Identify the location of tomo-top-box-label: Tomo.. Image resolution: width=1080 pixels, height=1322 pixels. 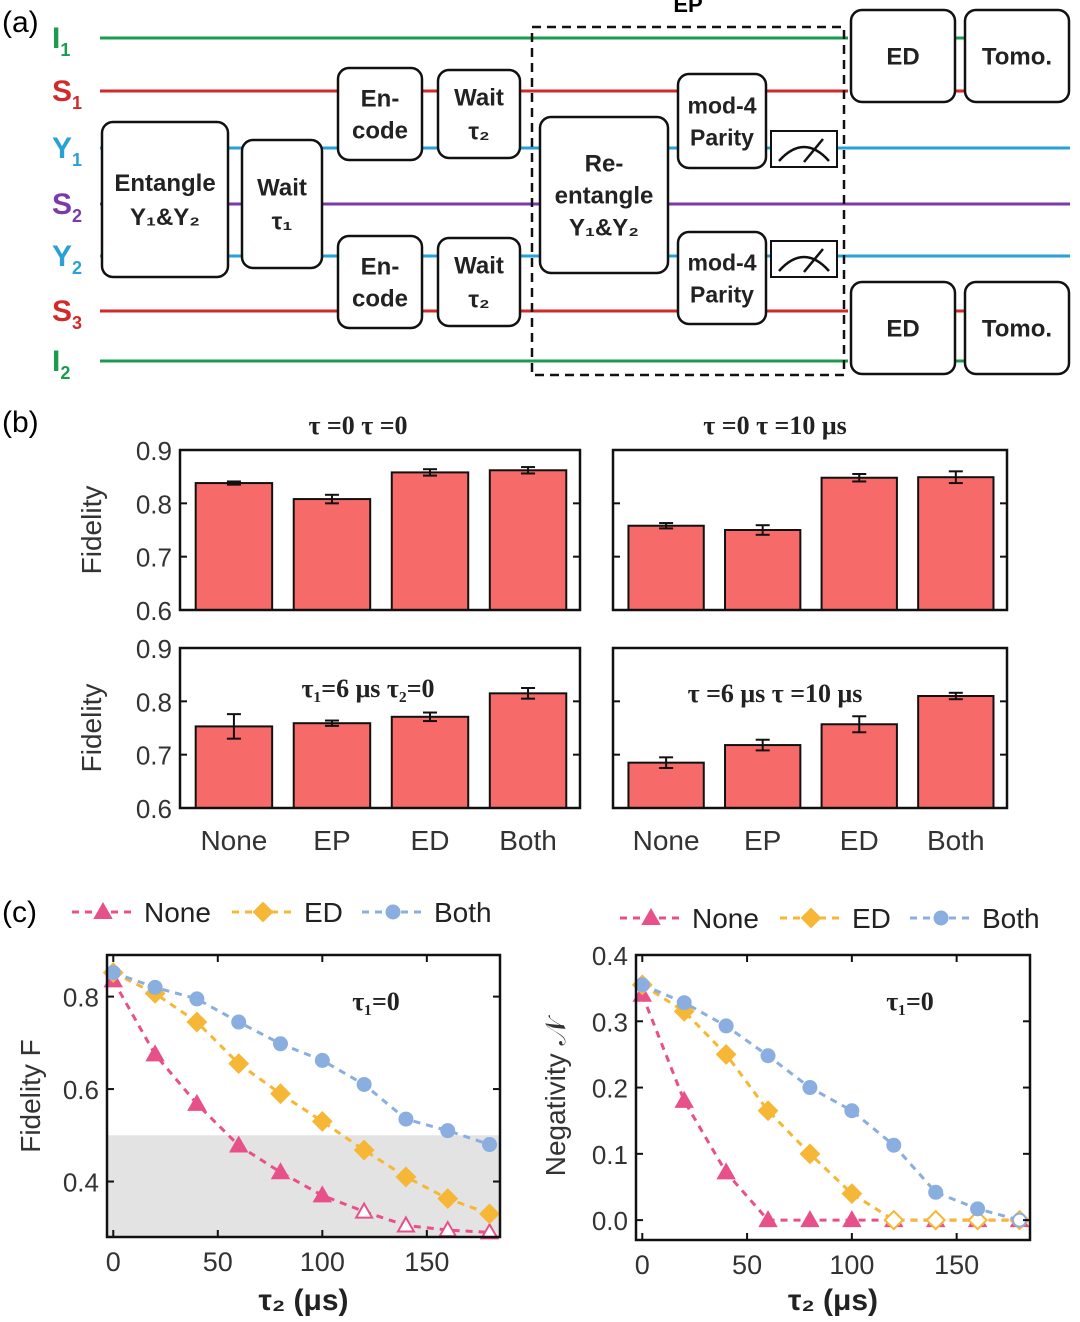
(1017, 57).